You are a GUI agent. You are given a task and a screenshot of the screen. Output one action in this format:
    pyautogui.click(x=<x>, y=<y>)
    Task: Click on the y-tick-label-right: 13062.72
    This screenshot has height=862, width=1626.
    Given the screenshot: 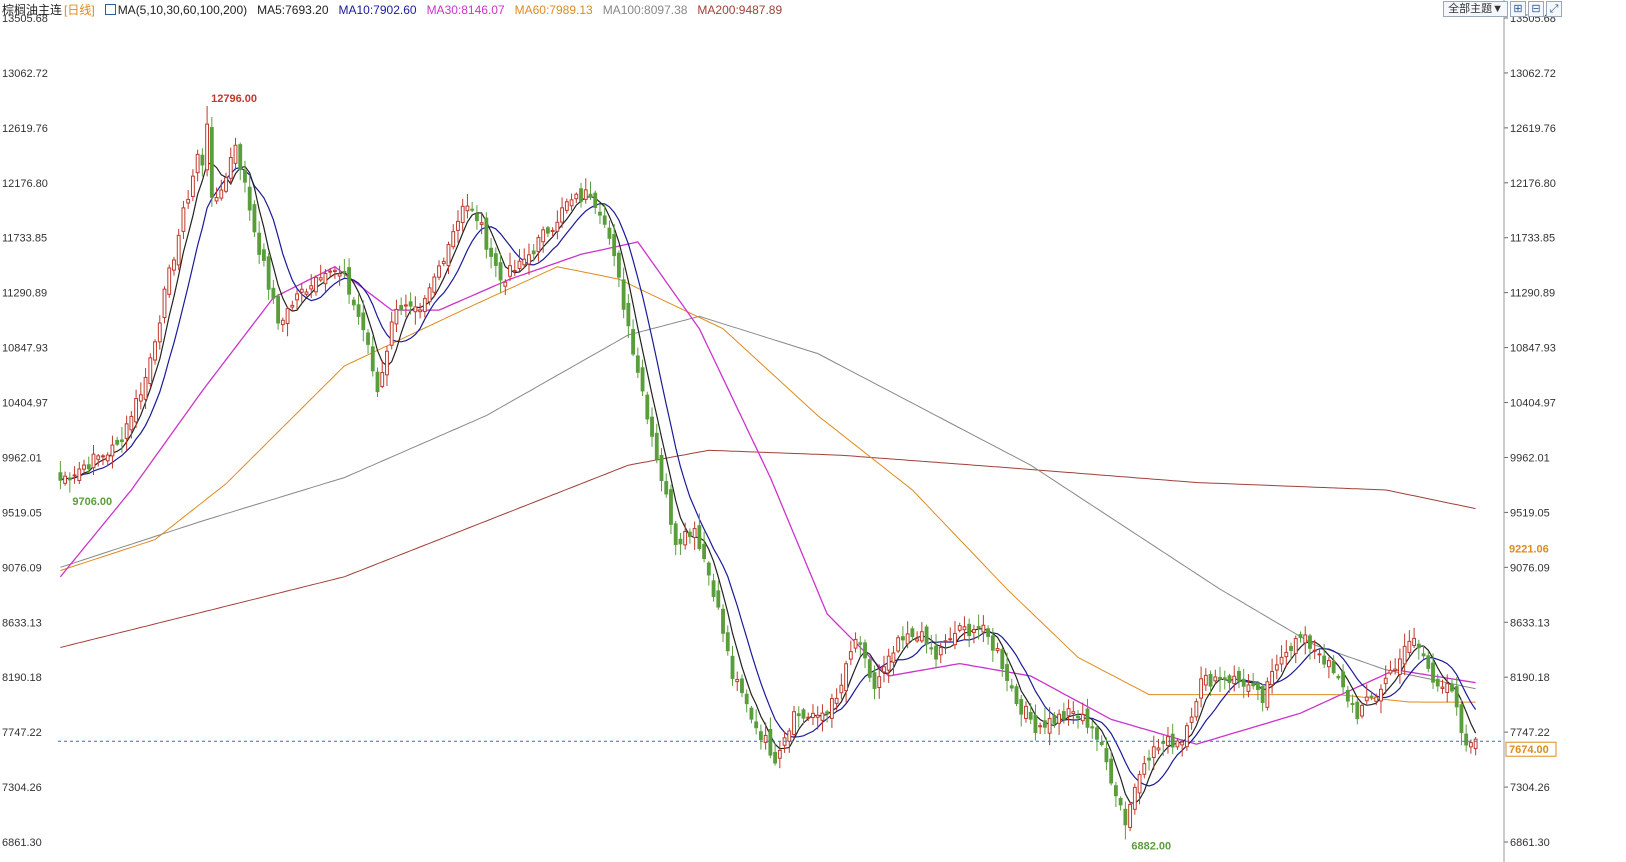 What is the action you would take?
    pyautogui.click(x=1533, y=74)
    